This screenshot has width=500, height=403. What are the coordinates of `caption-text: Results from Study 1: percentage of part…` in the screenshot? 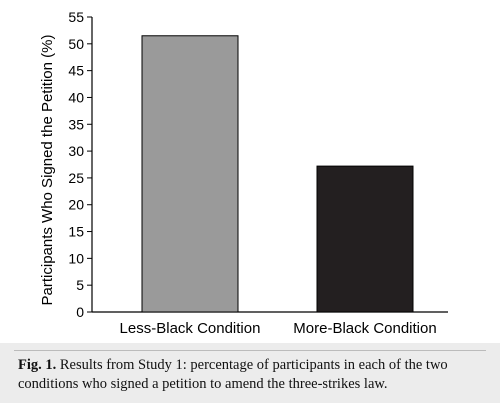 It's located at (233, 374).